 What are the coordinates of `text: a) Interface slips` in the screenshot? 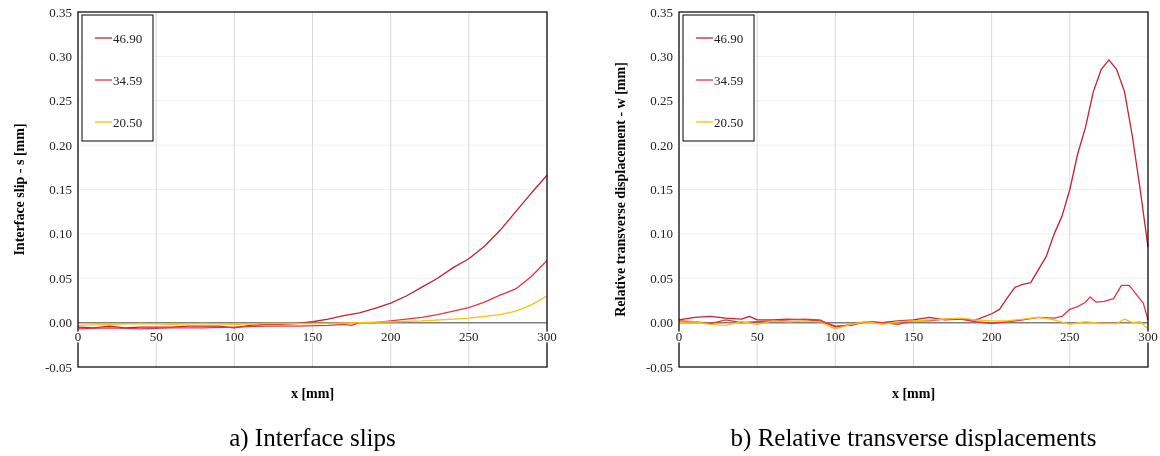 It's located at (312, 438).